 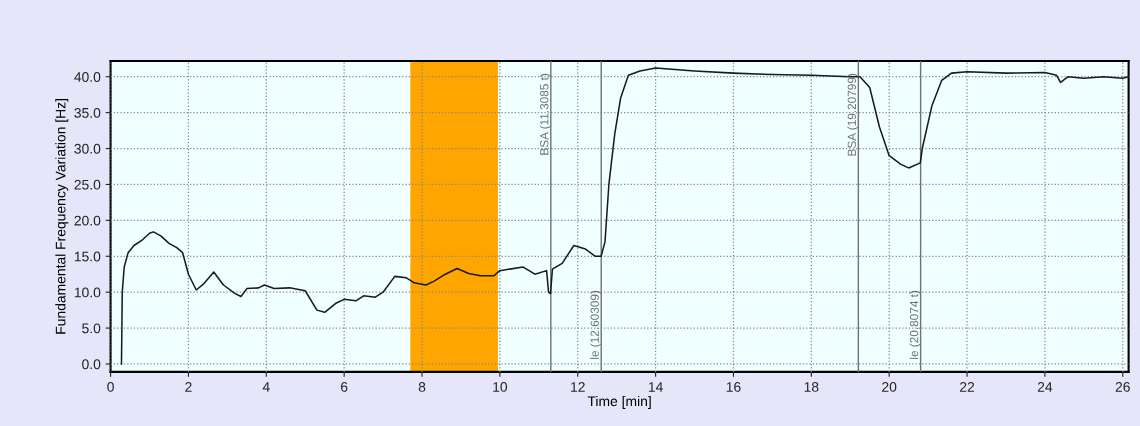 What do you see at coordinates (87, 112) in the screenshot?
I see `y-tick-label: 35.0` at bounding box center [87, 112].